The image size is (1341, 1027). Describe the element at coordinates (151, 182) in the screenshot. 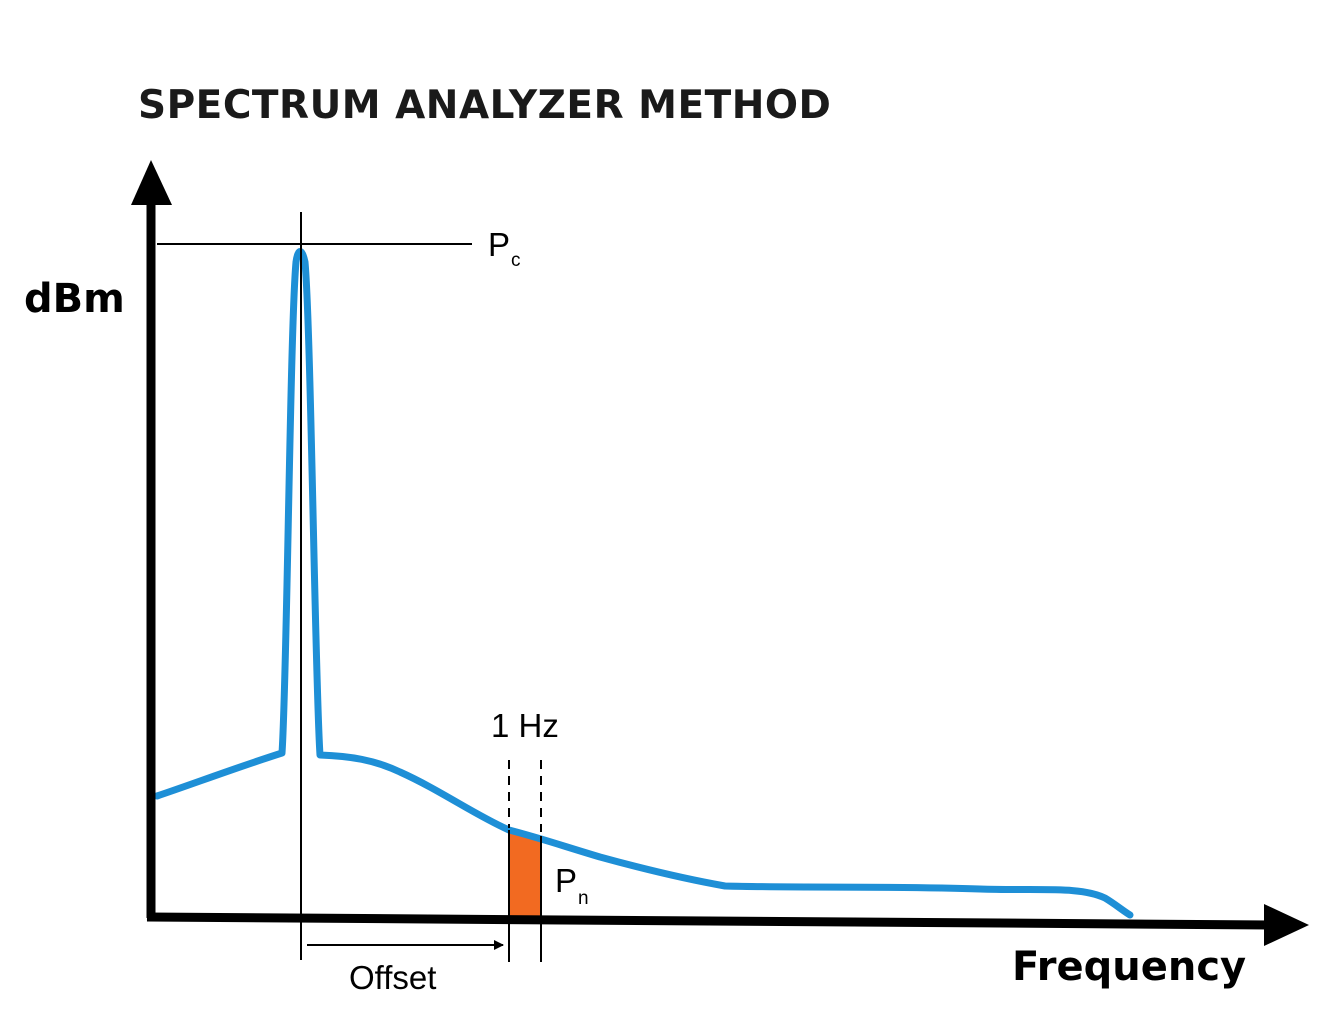

I see `y-axis-arrowhead` at that location.